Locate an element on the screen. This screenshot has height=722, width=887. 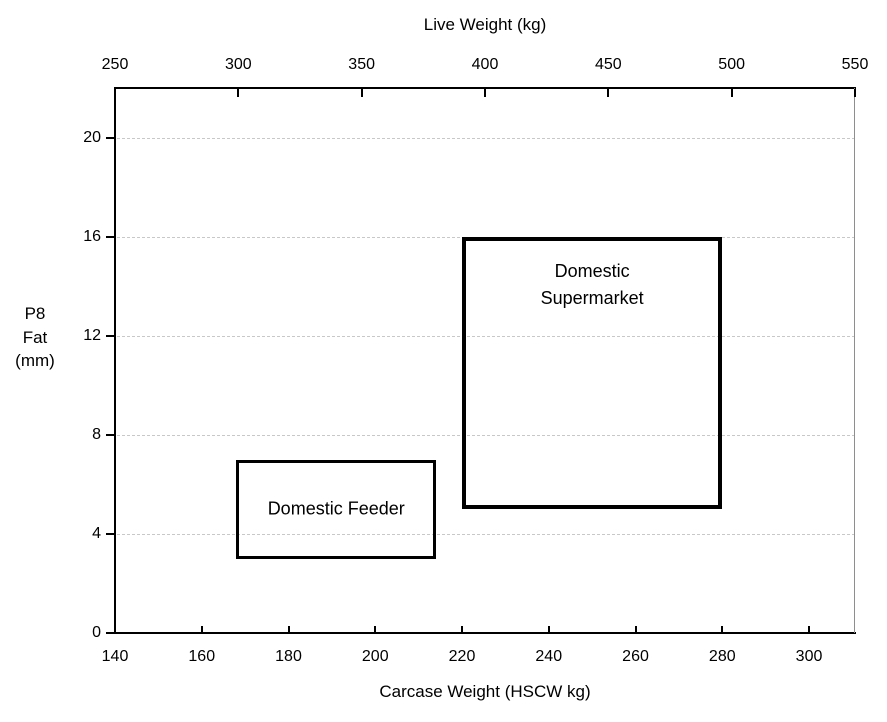
ticklabel-bottom-260: 260 is located at coordinates (635, 656).